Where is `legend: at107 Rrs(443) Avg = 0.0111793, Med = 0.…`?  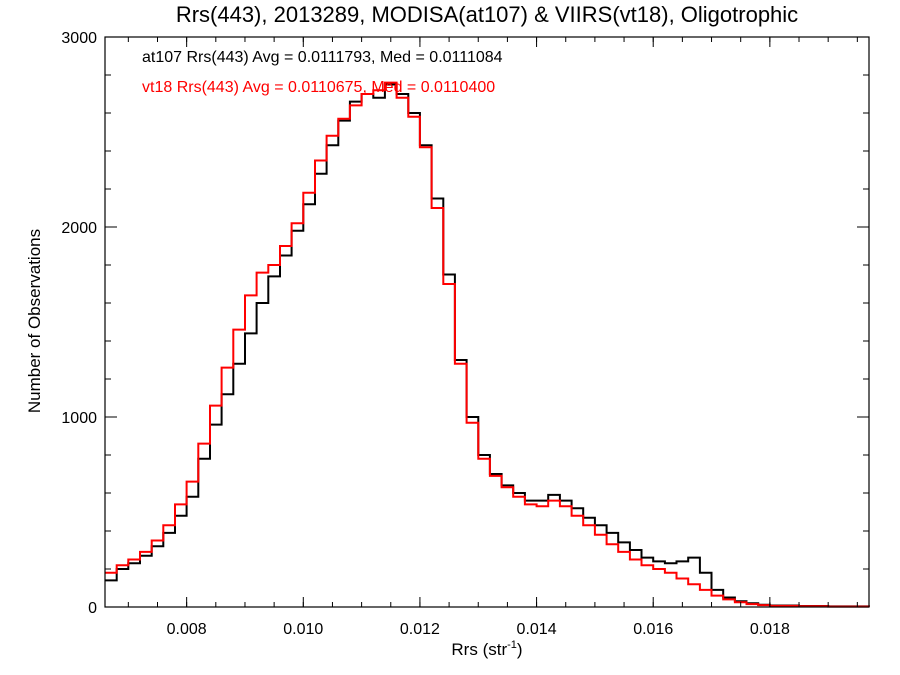
legend: at107 Rrs(443) Avg = 0.0111793, Med = 0.… is located at coordinates (322, 72).